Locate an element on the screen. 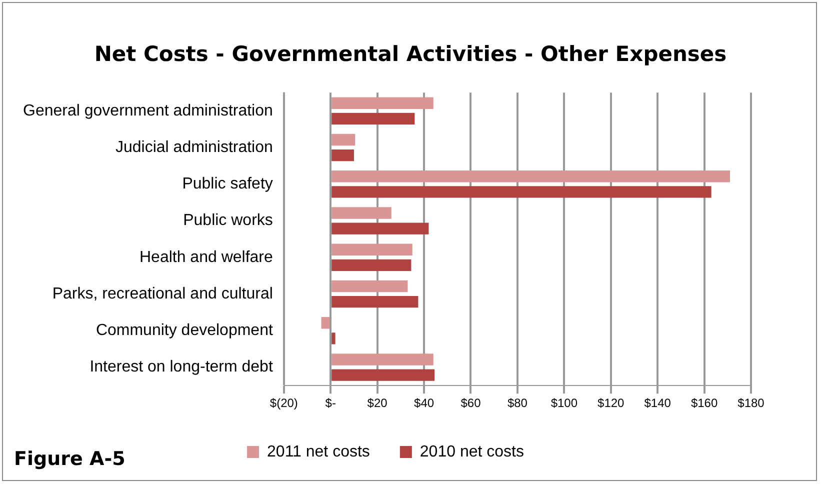  x-tick-label: $80 is located at coordinates (517, 403).